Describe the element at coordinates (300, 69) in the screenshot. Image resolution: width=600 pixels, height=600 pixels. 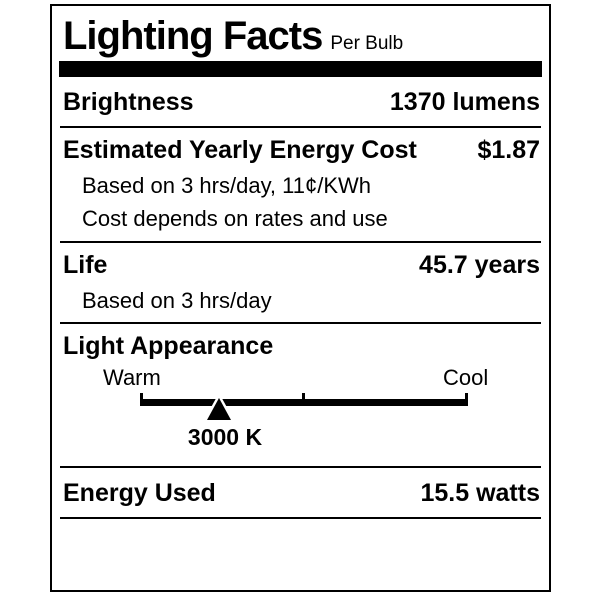
I see `title-separator-bar` at that location.